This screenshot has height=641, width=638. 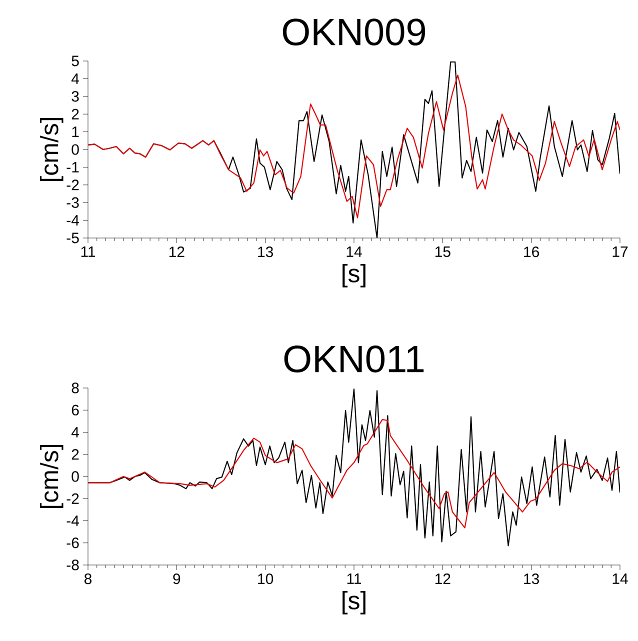 What do you see at coordinates (75, 61) in the screenshot?
I see `y-tick-label: 5` at bounding box center [75, 61].